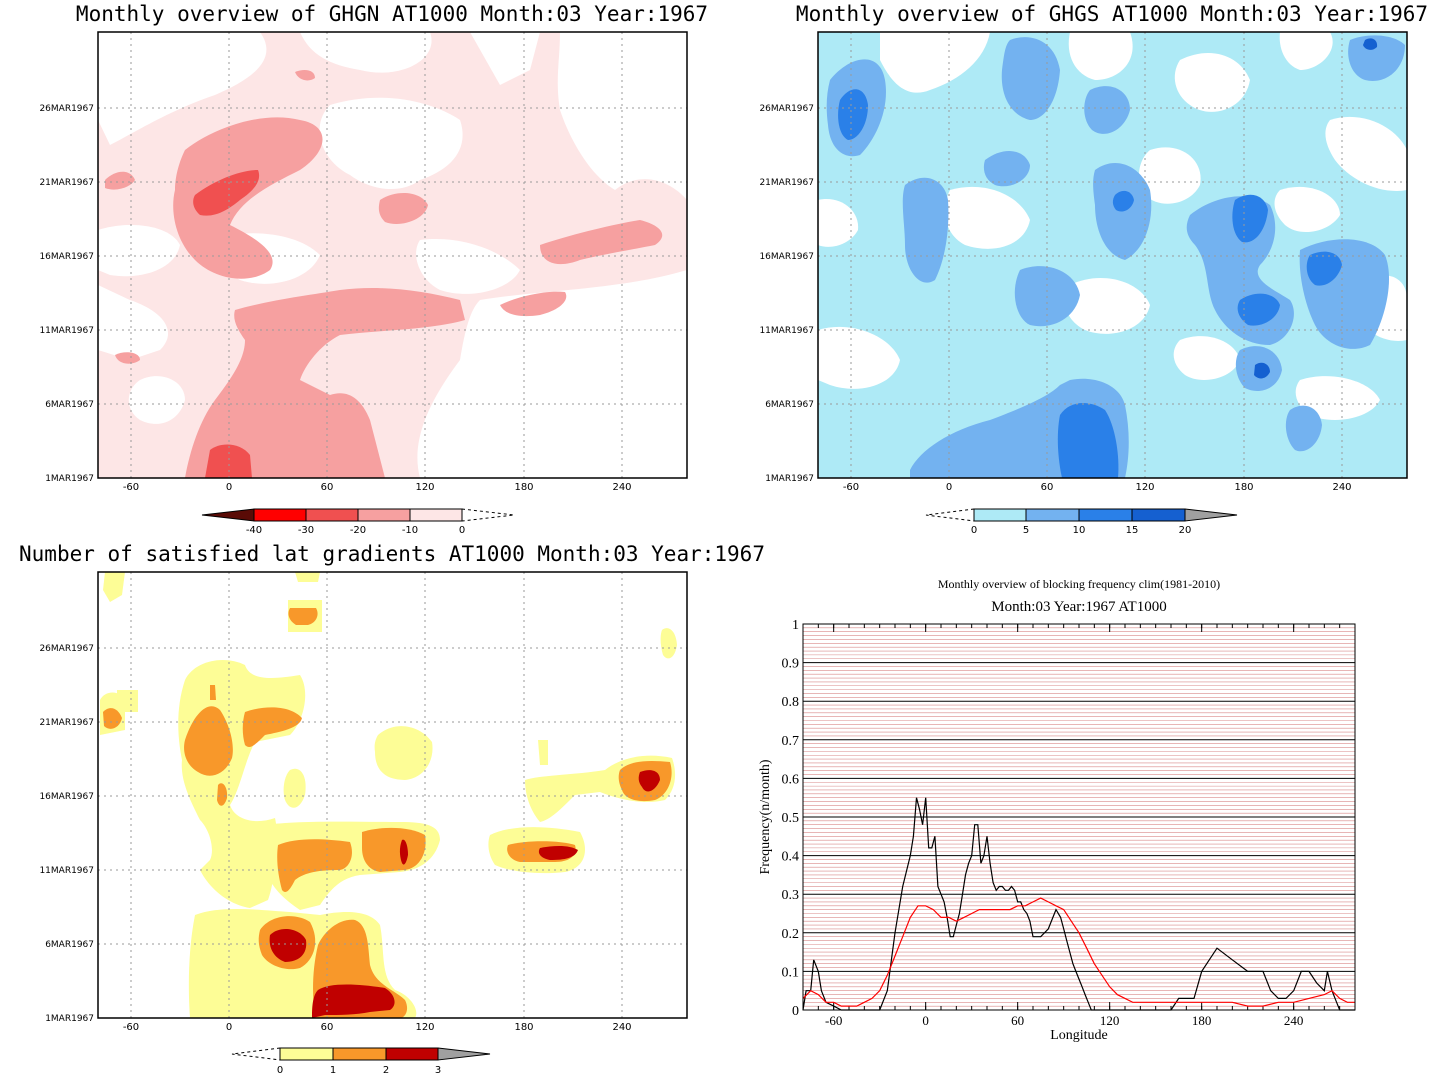 The height and width of the screenshot is (1091, 1440). I want to click on ghgs-xtick: 240, so click(1341, 487).